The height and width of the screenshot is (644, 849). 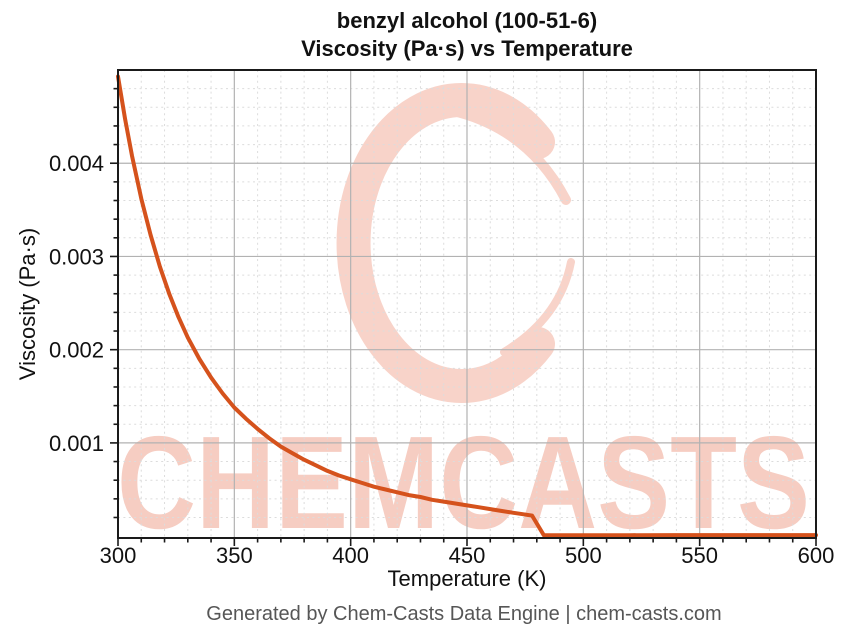 What do you see at coordinates (445, 243) in the screenshot?
I see `chemcasts-c-logo-icon` at bounding box center [445, 243].